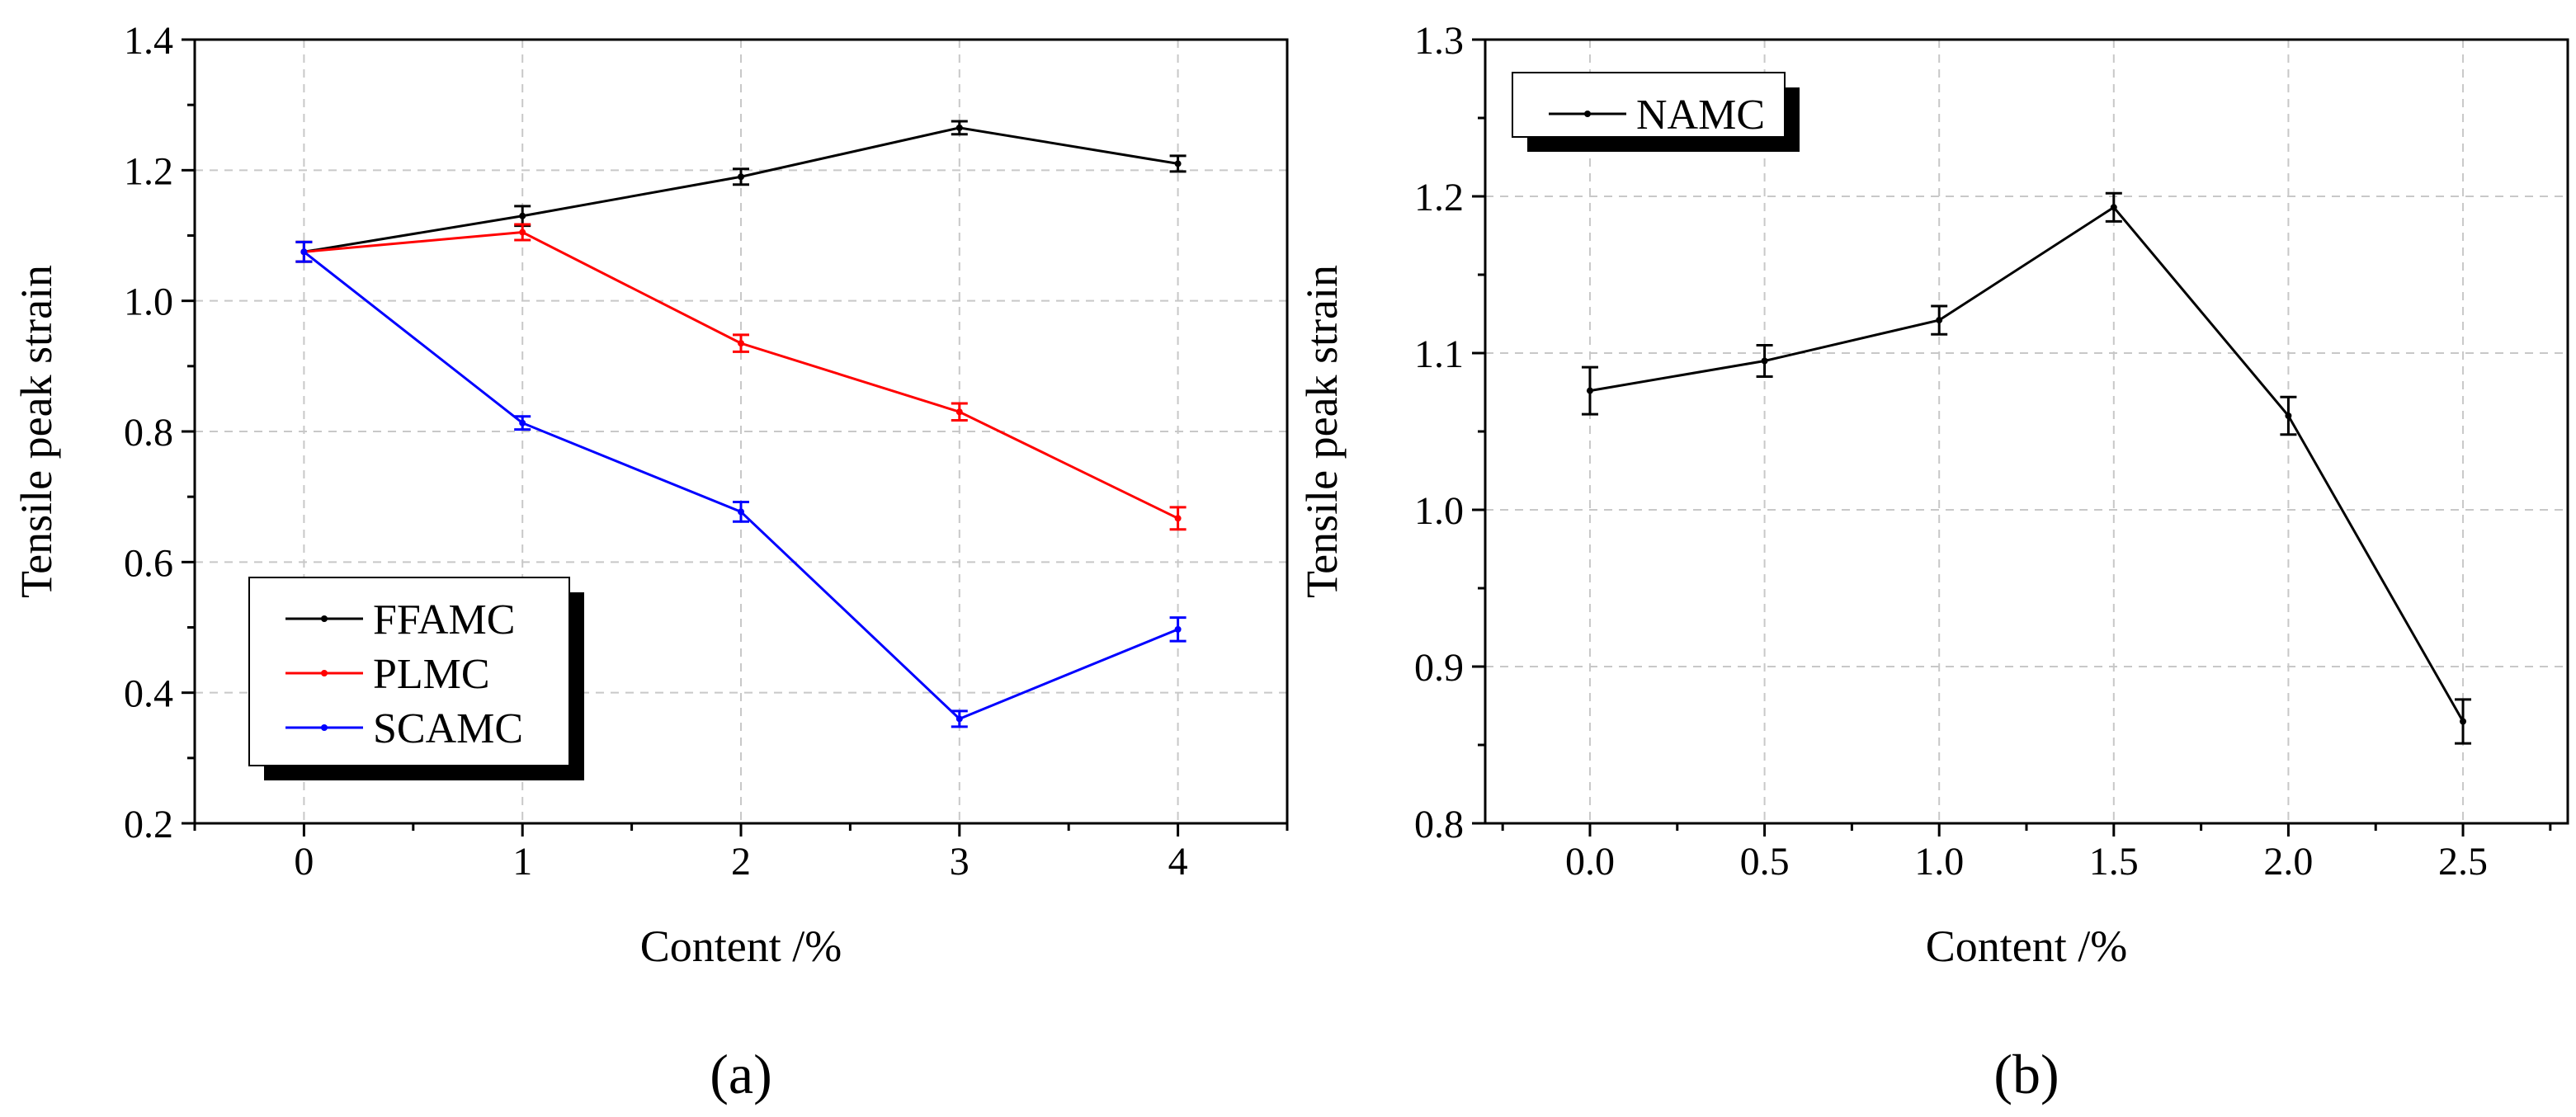 The image size is (2576, 1117). Describe the element at coordinates (2114, 862) in the screenshot. I see `x-tick-label: 1.5` at that location.